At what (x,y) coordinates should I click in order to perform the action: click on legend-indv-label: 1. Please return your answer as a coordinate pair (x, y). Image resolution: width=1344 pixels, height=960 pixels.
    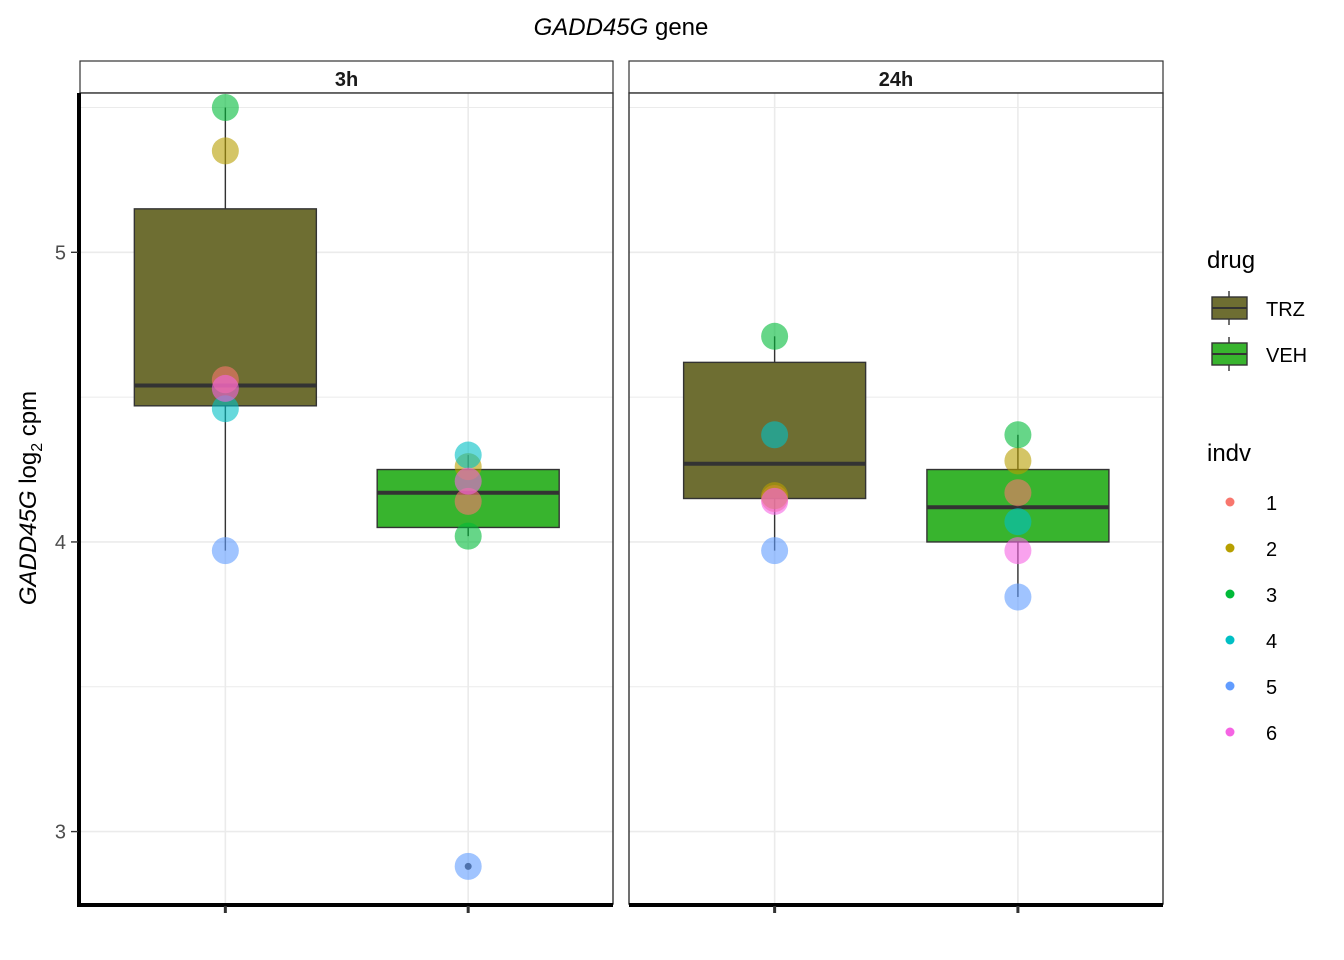
    Looking at the image, I should click on (1271, 504).